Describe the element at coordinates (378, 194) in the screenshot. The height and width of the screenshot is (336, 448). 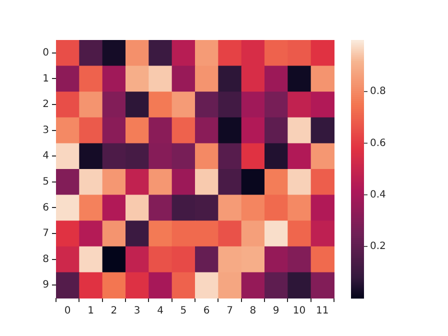
I see `color-bar-label: 0.4` at that location.